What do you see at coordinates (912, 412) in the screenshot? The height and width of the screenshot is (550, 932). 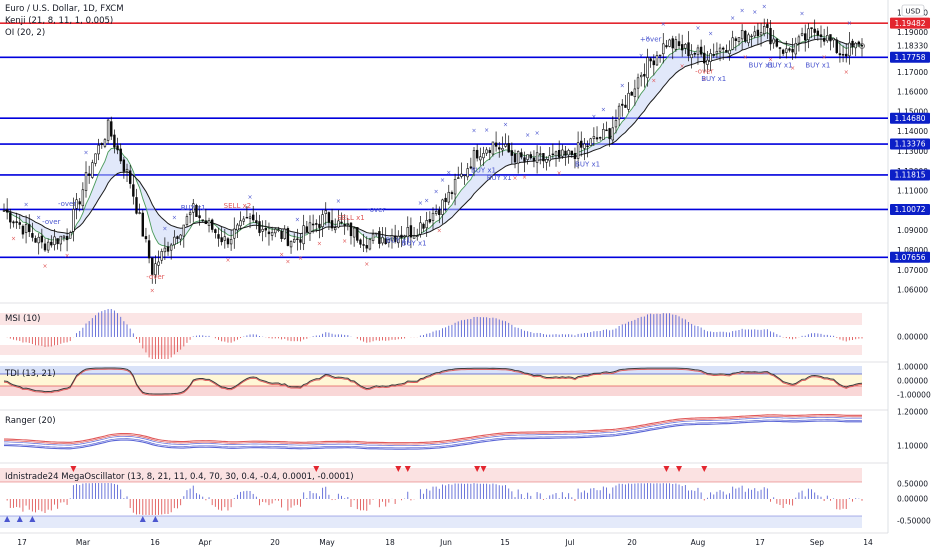 I see `ranger-tick-label: 1.20000` at bounding box center [912, 412].